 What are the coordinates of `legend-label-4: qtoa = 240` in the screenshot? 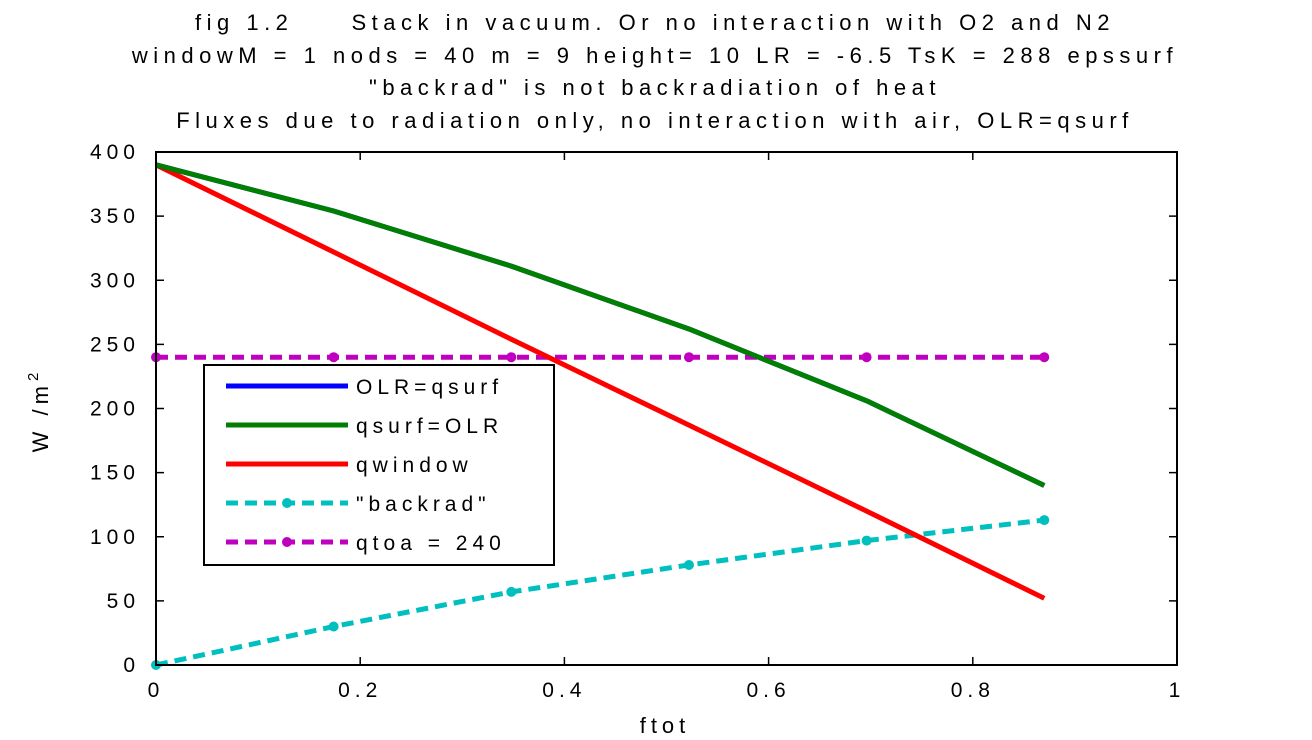 It's located at (431, 543).